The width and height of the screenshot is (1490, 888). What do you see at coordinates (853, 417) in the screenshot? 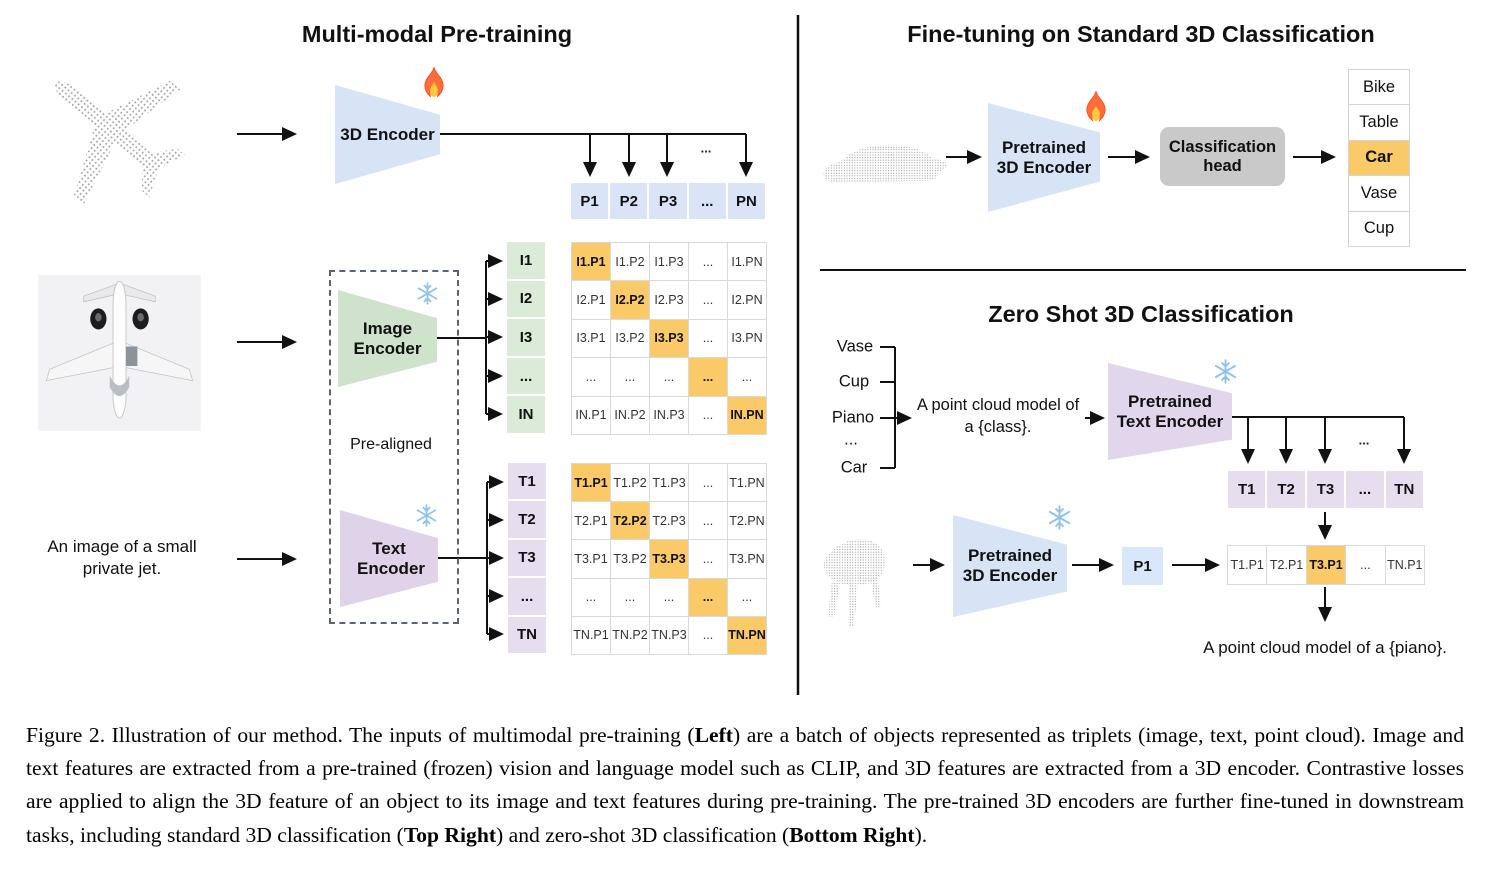
I see `zeroshot-class-piano: Piano` at bounding box center [853, 417].